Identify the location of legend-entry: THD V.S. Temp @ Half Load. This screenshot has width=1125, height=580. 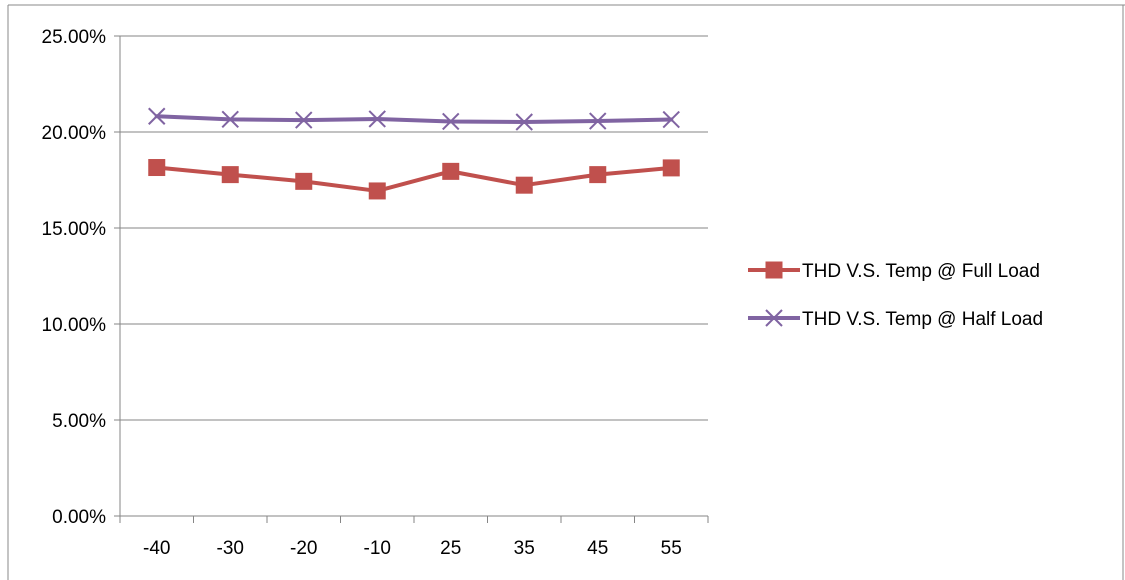
(895, 319).